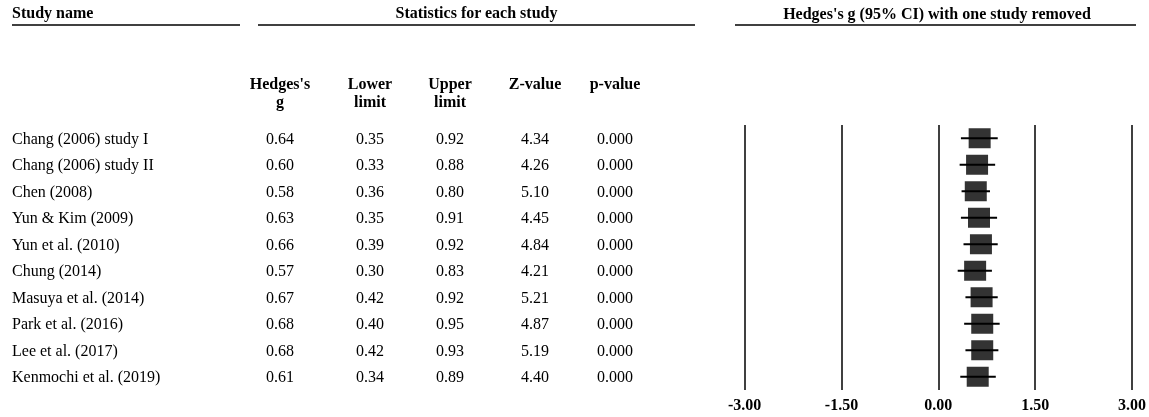 Image resolution: width=1149 pixels, height=417 pixels. I want to click on category-label: Chang (2006) study II, so click(83, 165).